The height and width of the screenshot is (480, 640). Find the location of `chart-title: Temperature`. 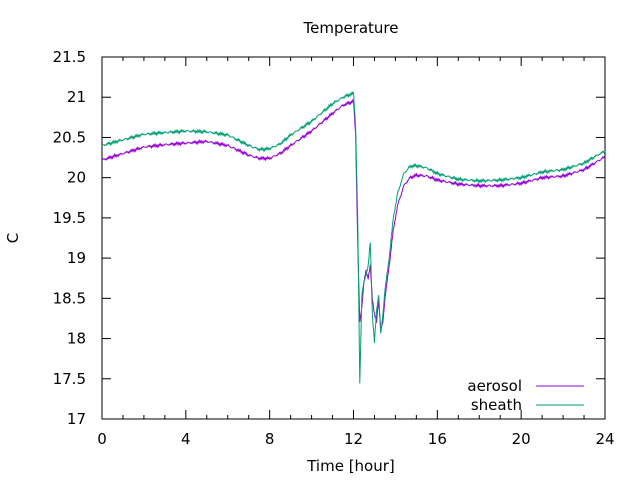

chart-title: Temperature is located at coordinates (350, 28).